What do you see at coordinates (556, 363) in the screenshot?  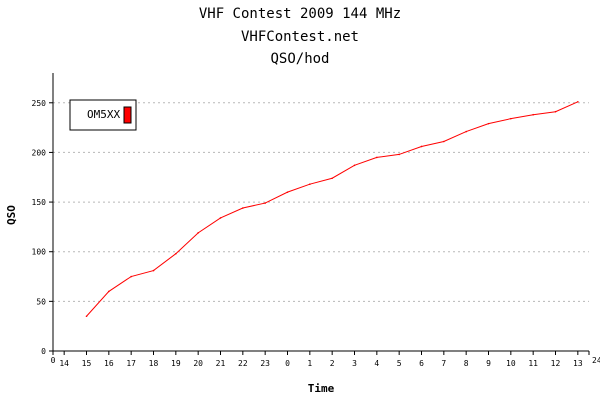 I see `x-tick-label: 12` at bounding box center [556, 363].